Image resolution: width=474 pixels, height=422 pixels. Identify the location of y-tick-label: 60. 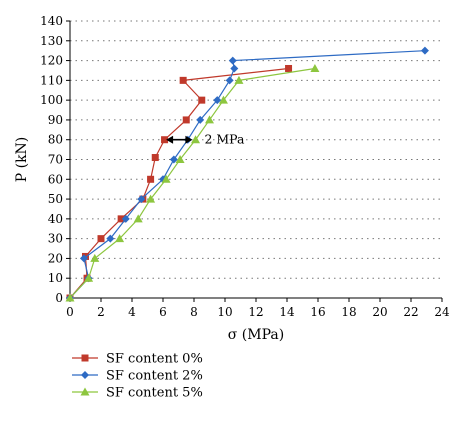
(55, 179).